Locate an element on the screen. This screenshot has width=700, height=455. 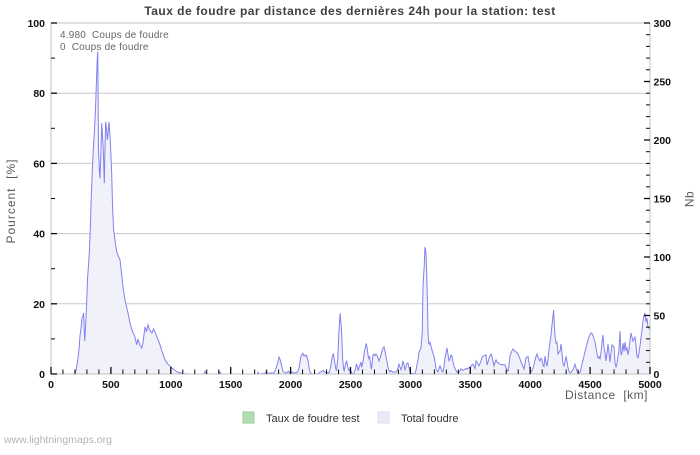
svg-text: 3000 is located at coordinates (411, 385).